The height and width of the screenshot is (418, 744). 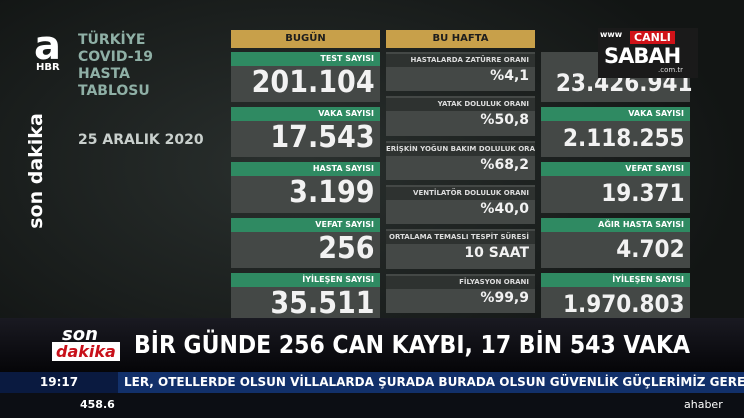 I want to click on stat-value: 35.511, so click(x=322, y=303).